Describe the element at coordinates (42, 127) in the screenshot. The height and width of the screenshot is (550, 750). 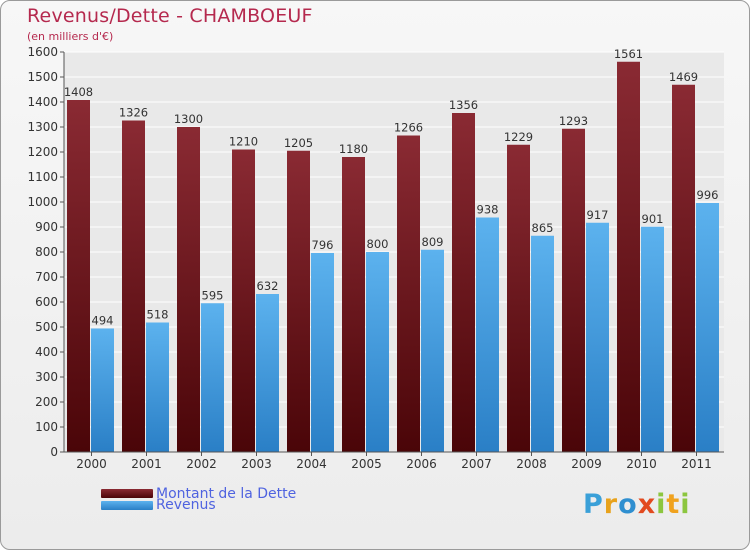
I see `y-tick-label: 1300` at that location.